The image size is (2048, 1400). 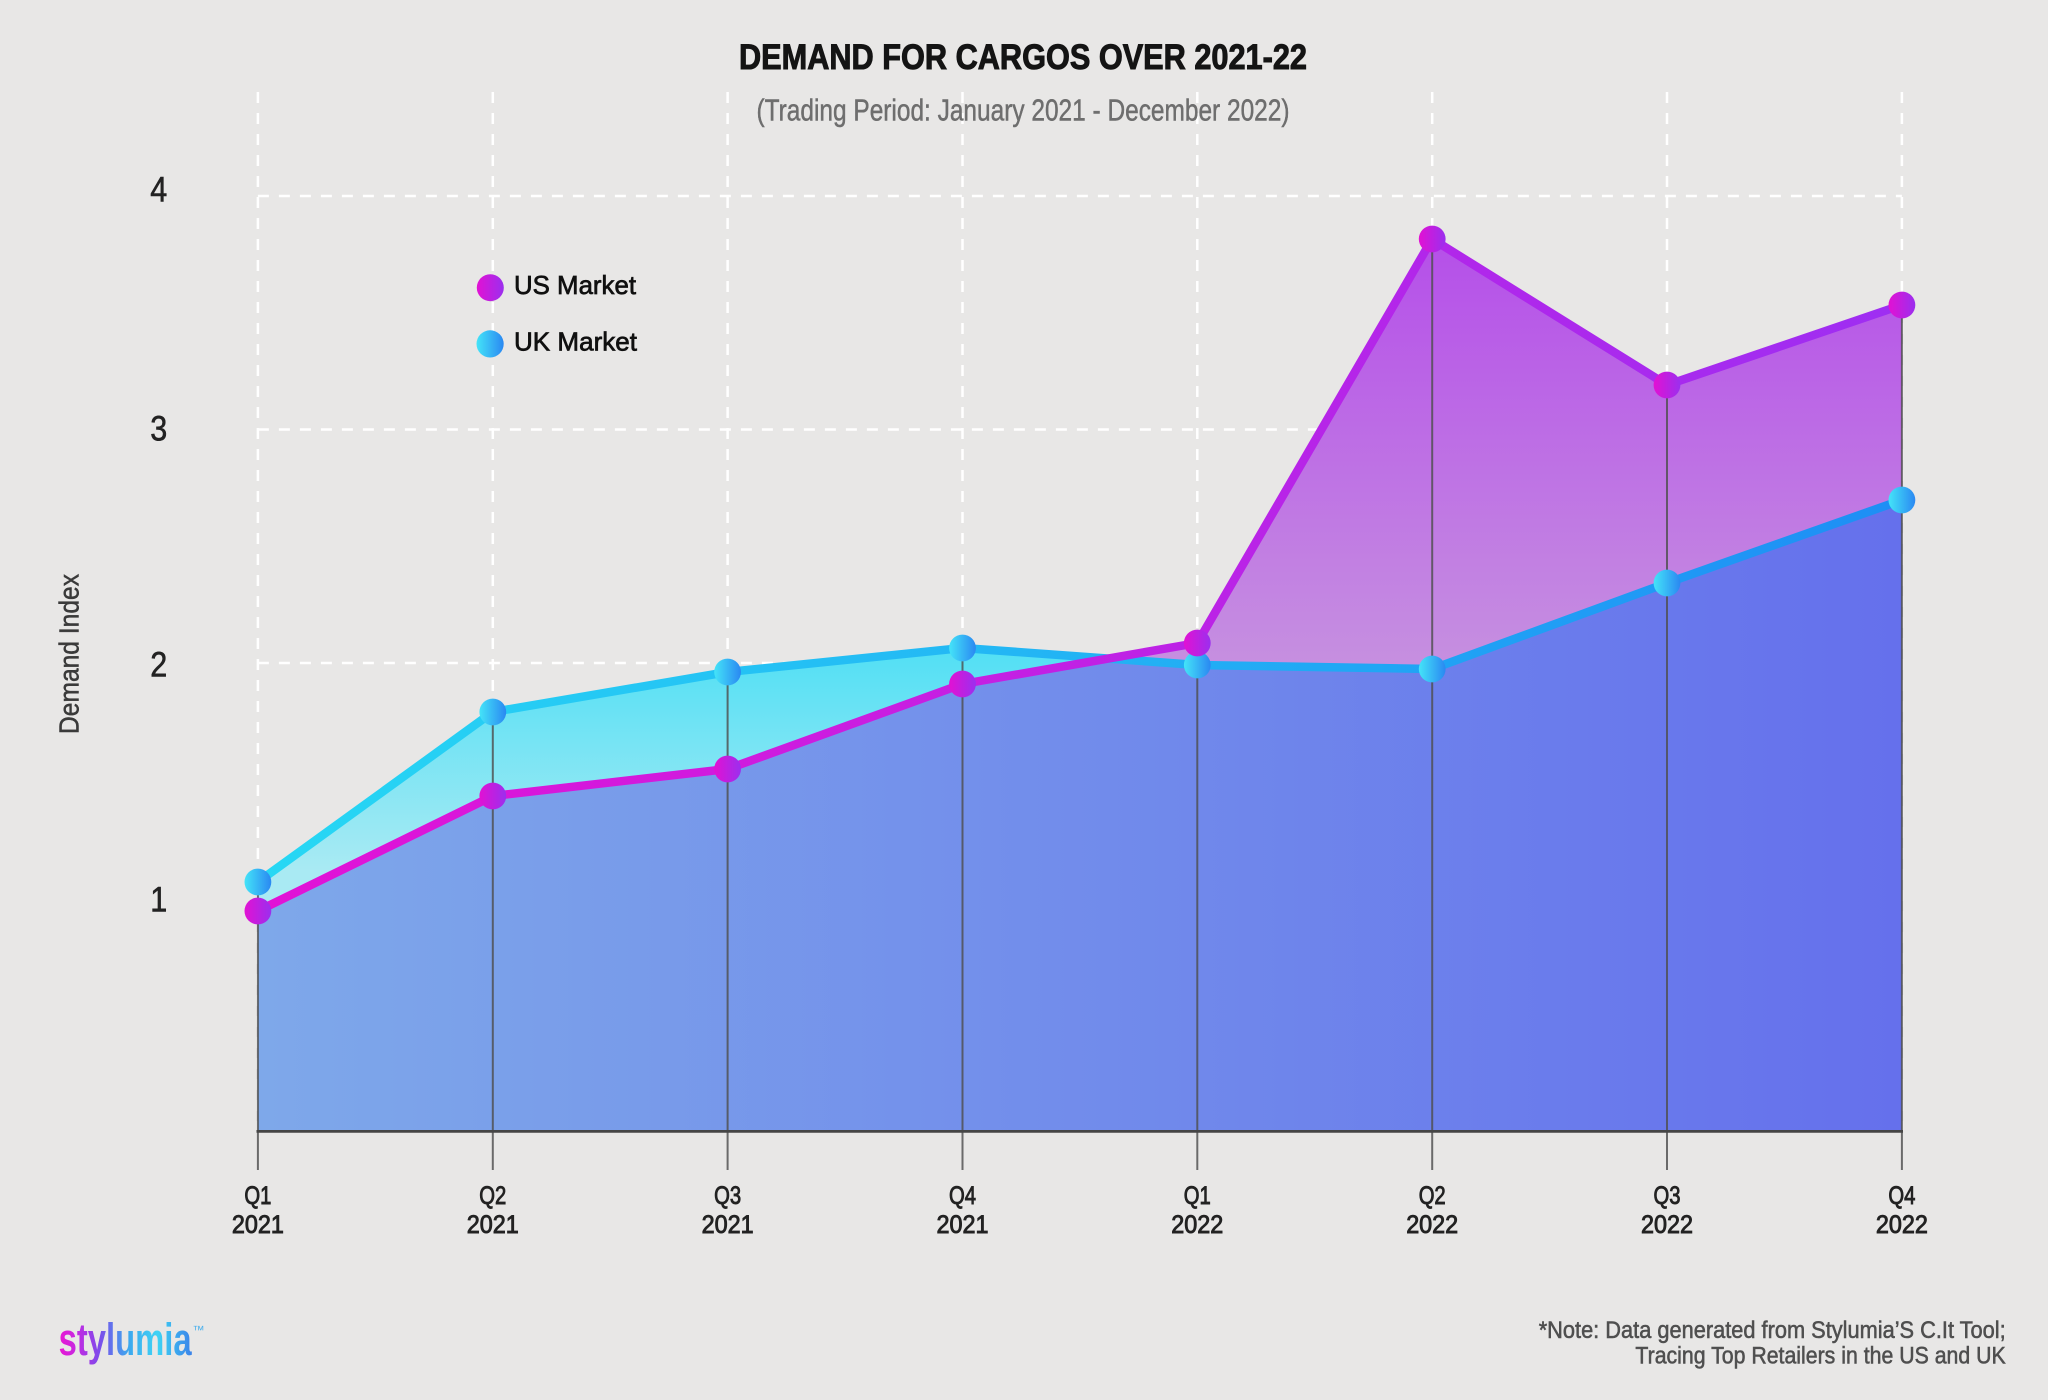 I want to click on svg-text: stylumia, so click(x=126, y=1339).